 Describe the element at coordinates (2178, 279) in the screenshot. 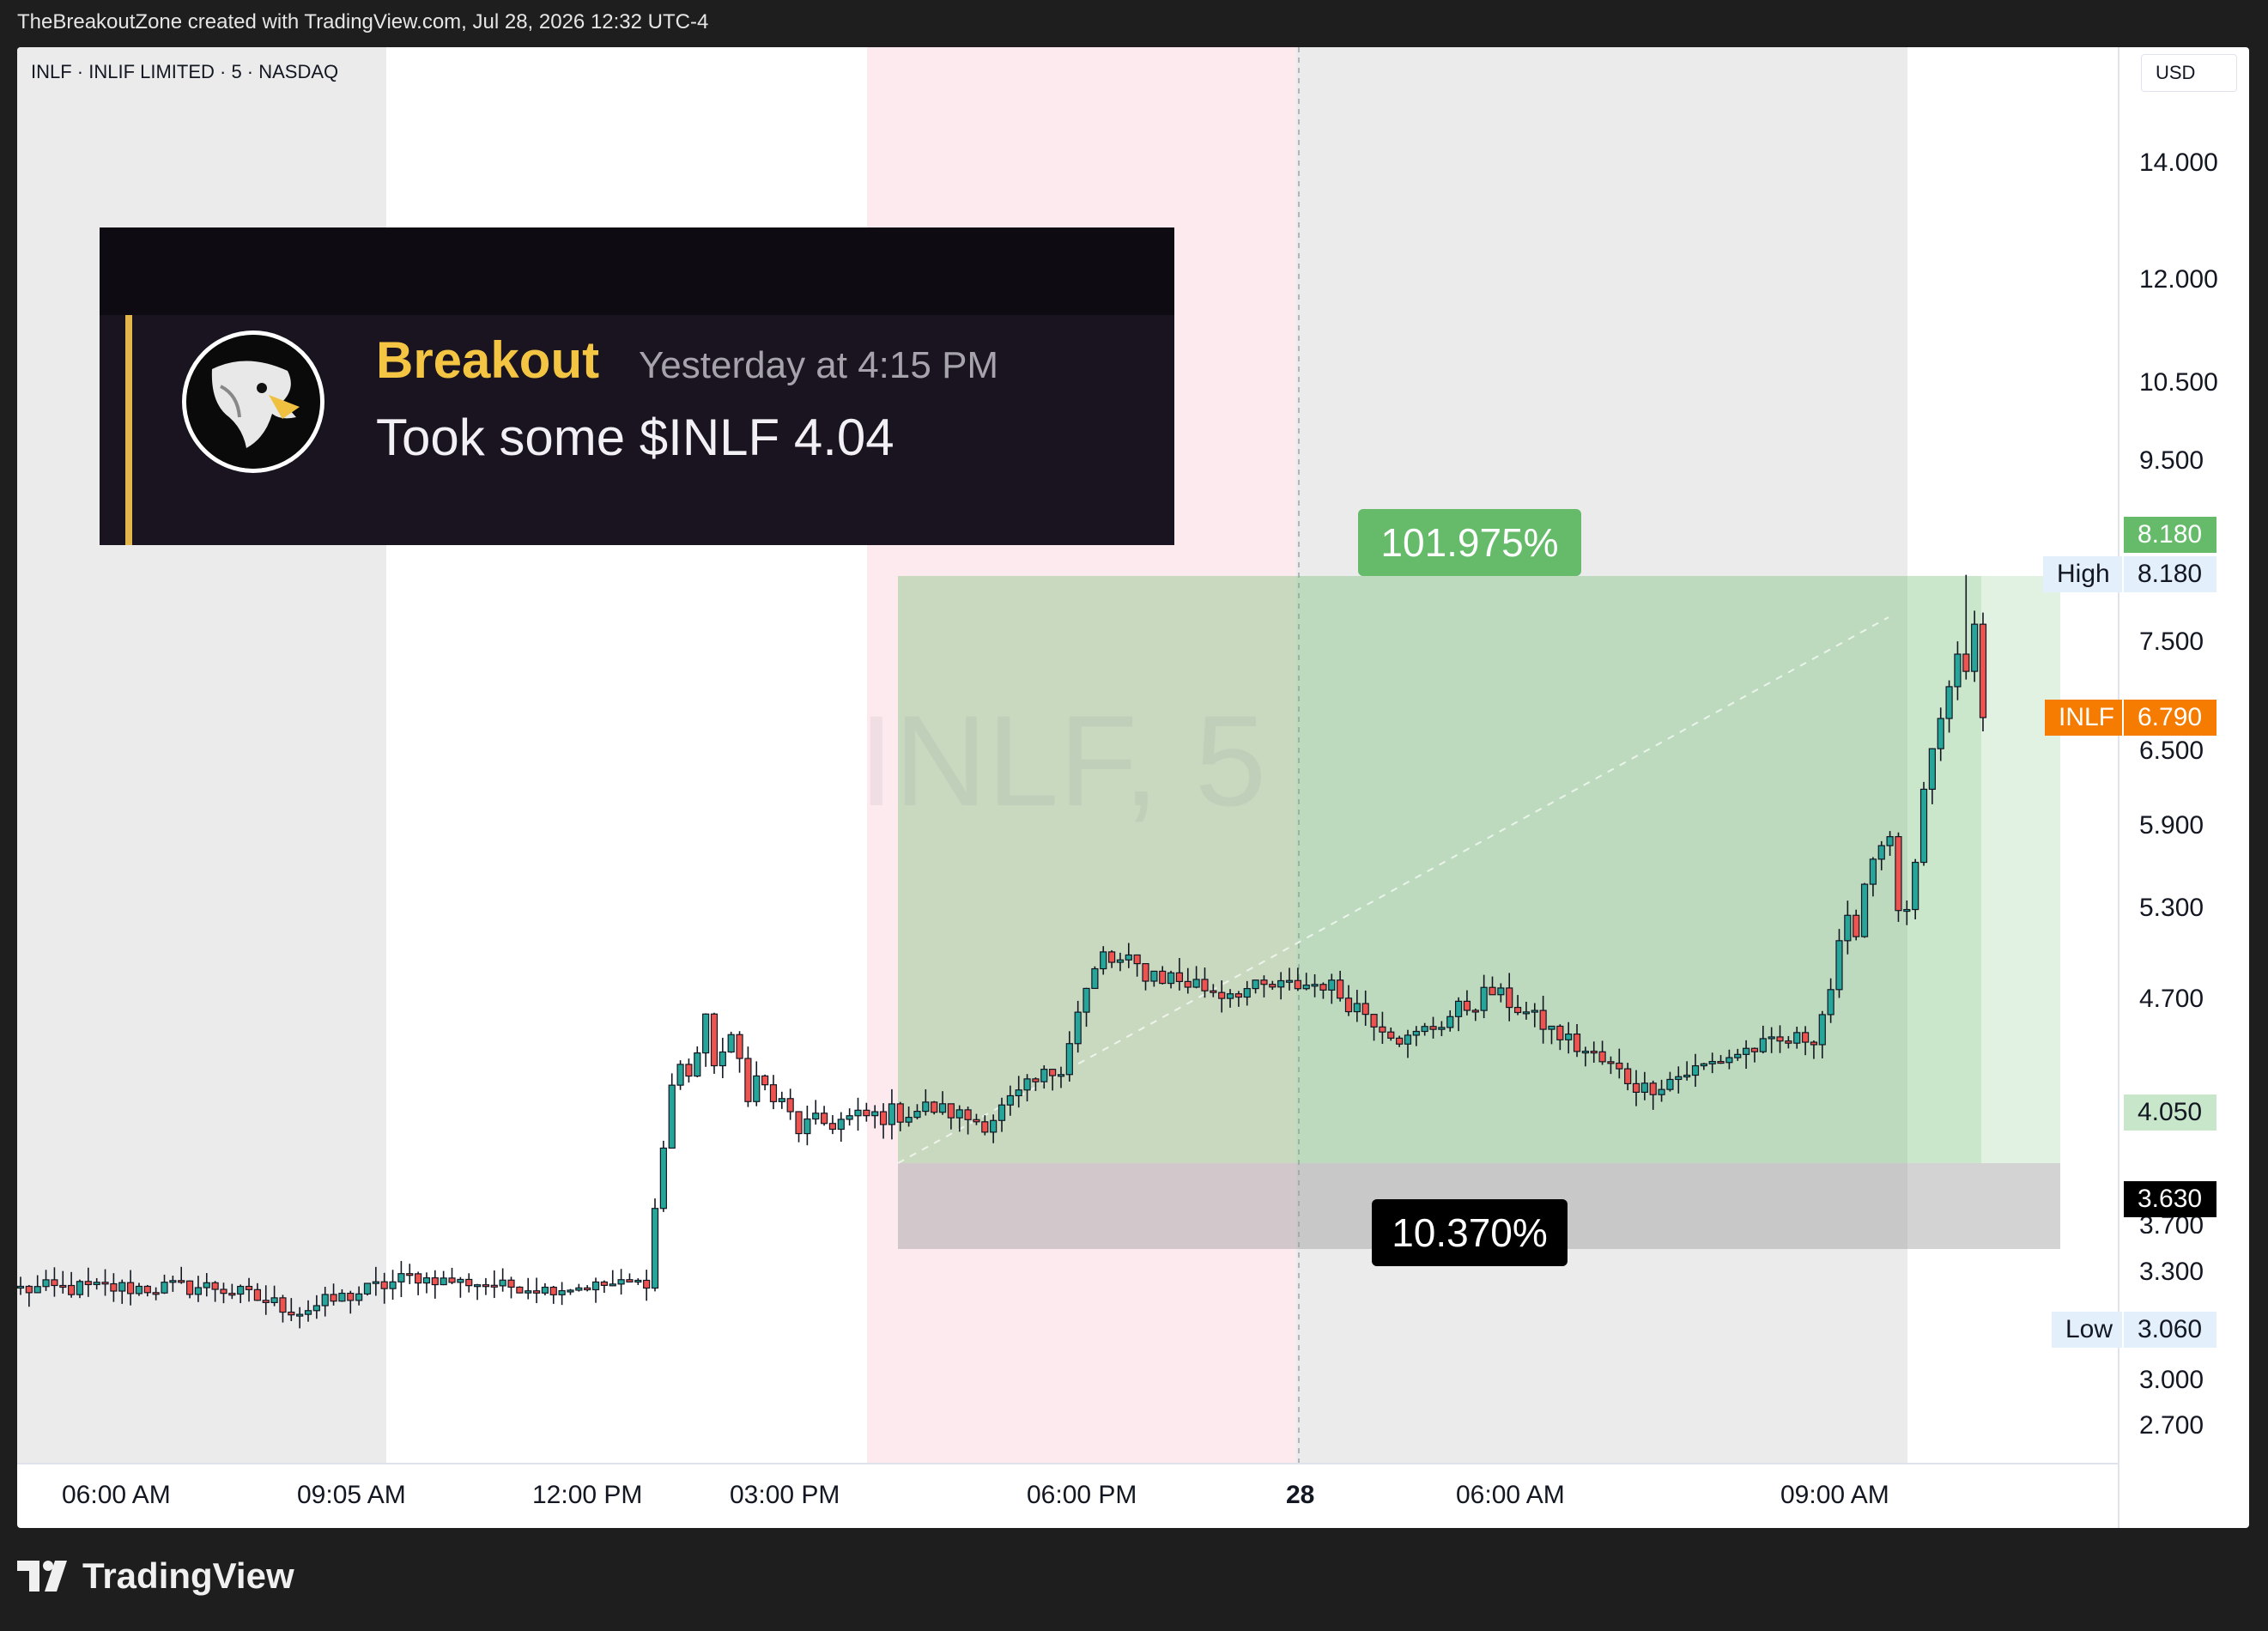

I see `price-tick: 12.000` at that location.